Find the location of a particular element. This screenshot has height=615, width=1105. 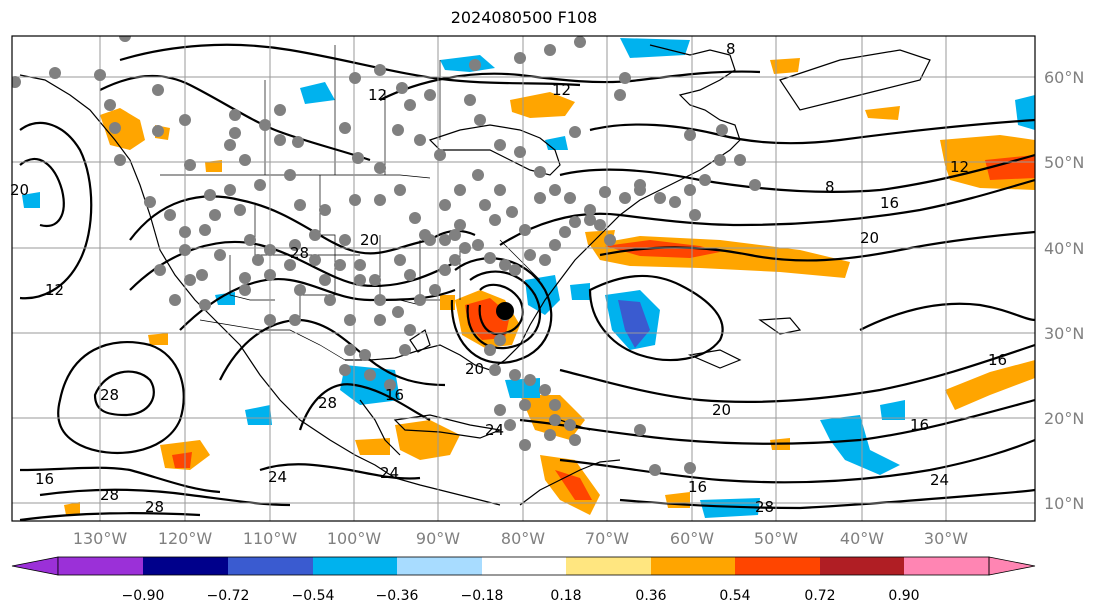

colorbar-low-arrow is located at coordinates (35, 566).